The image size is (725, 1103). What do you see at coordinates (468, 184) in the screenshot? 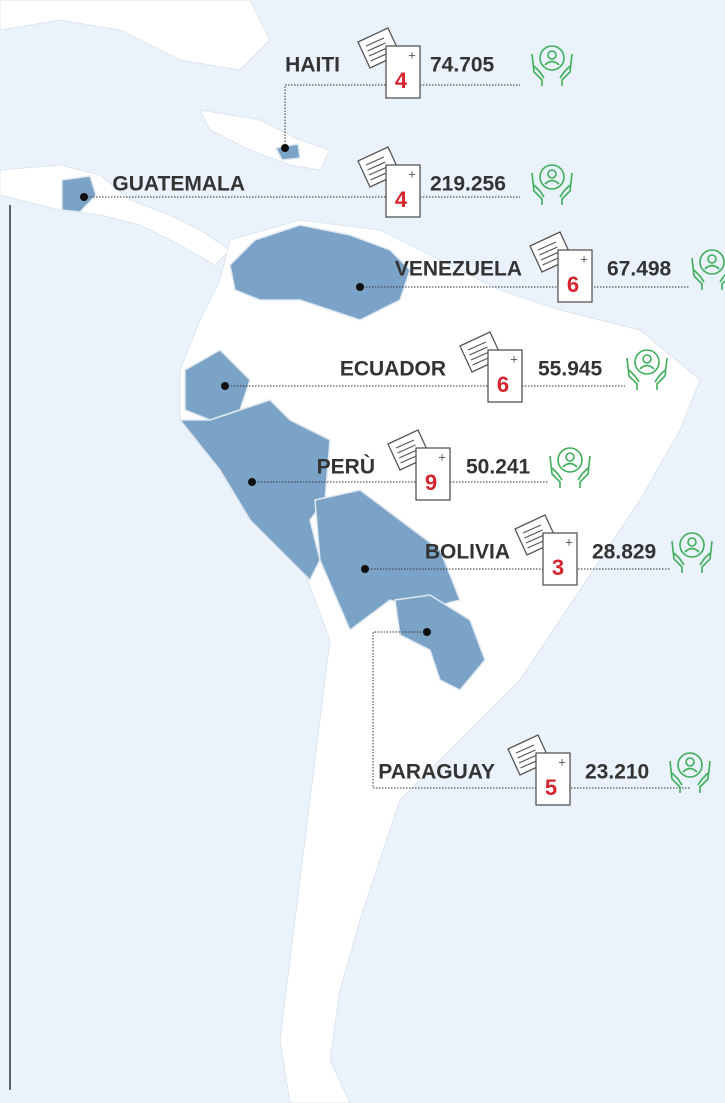
I see `beneficiaries: 219.256` at bounding box center [468, 184].